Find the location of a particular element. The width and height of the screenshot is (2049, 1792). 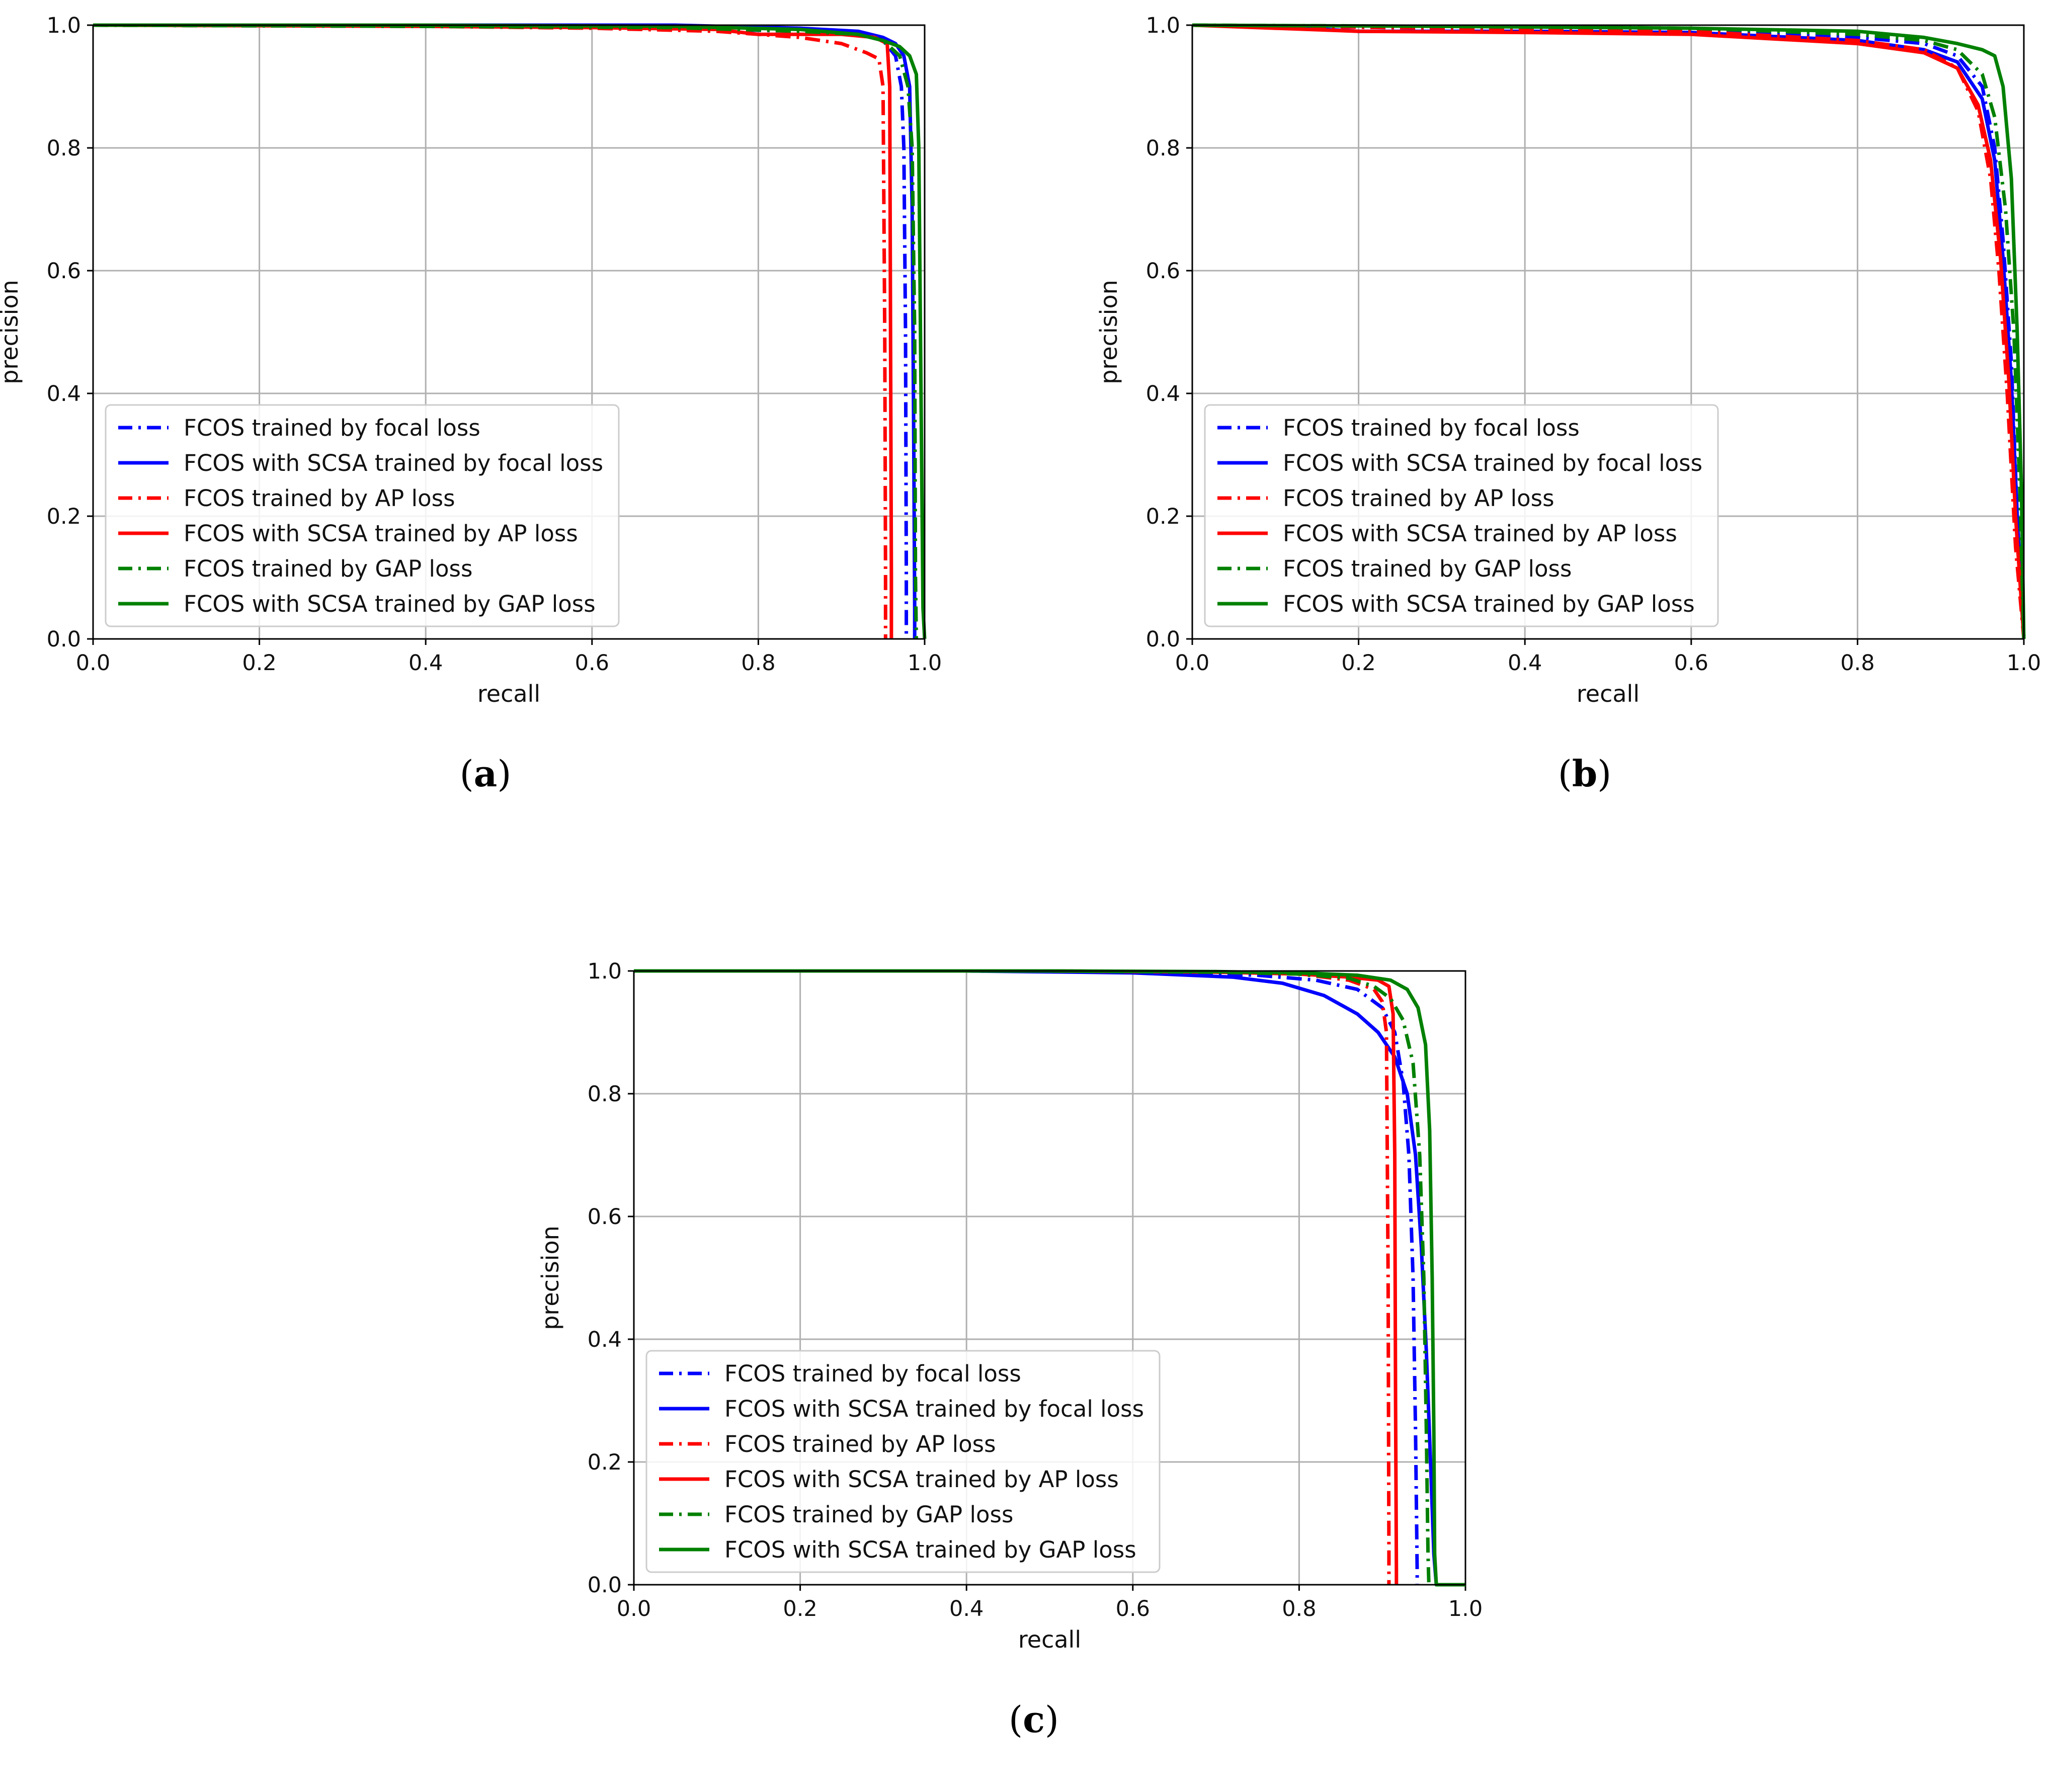

caption-c: (c) is located at coordinates (1033, 1719).